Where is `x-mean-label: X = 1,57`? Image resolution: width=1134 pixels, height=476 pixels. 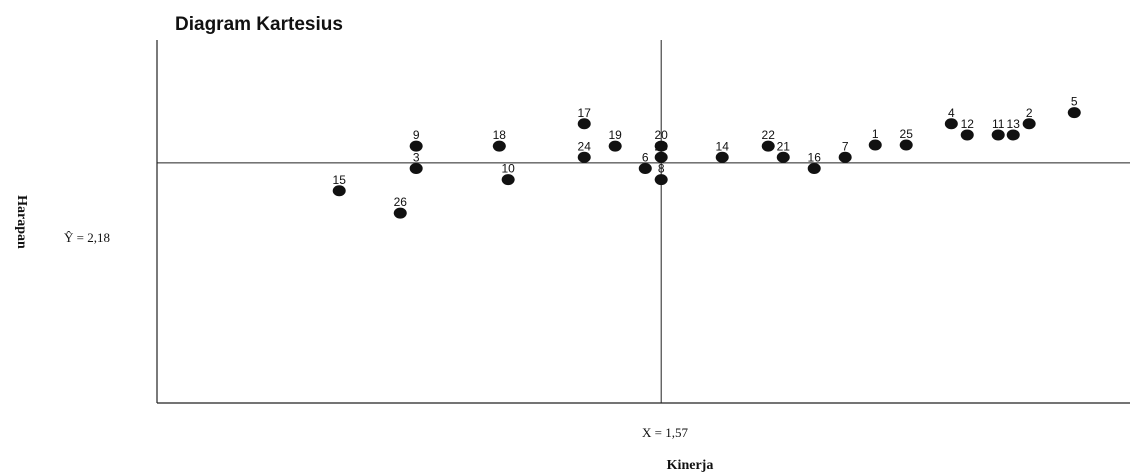
x-mean-label: X = 1,57 is located at coordinates (665, 432).